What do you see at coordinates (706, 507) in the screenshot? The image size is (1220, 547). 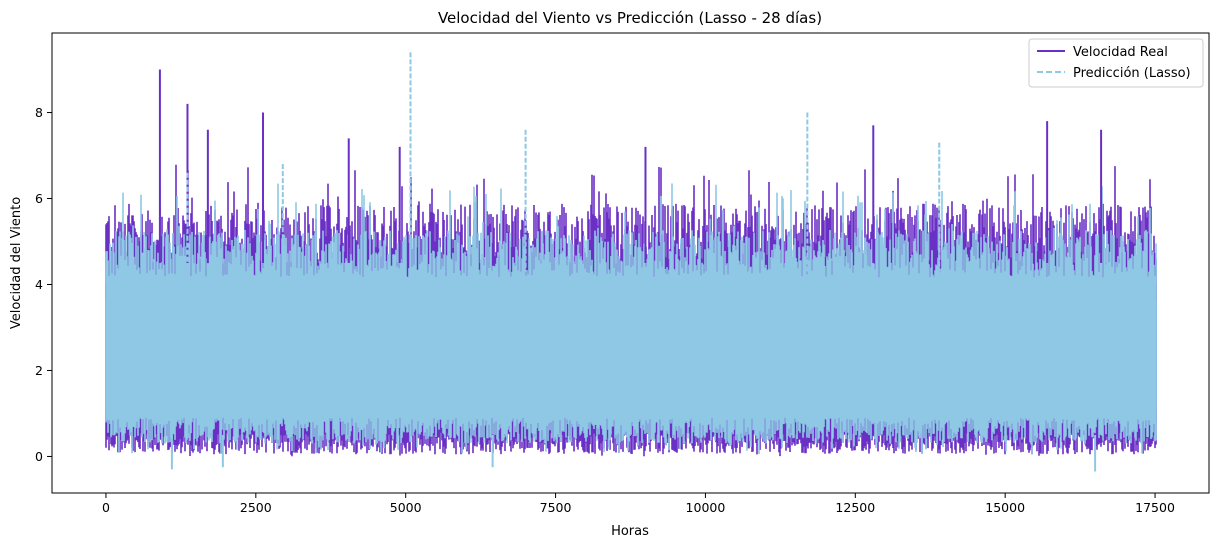 I see `x-tick-label: 10000` at bounding box center [706, 507].